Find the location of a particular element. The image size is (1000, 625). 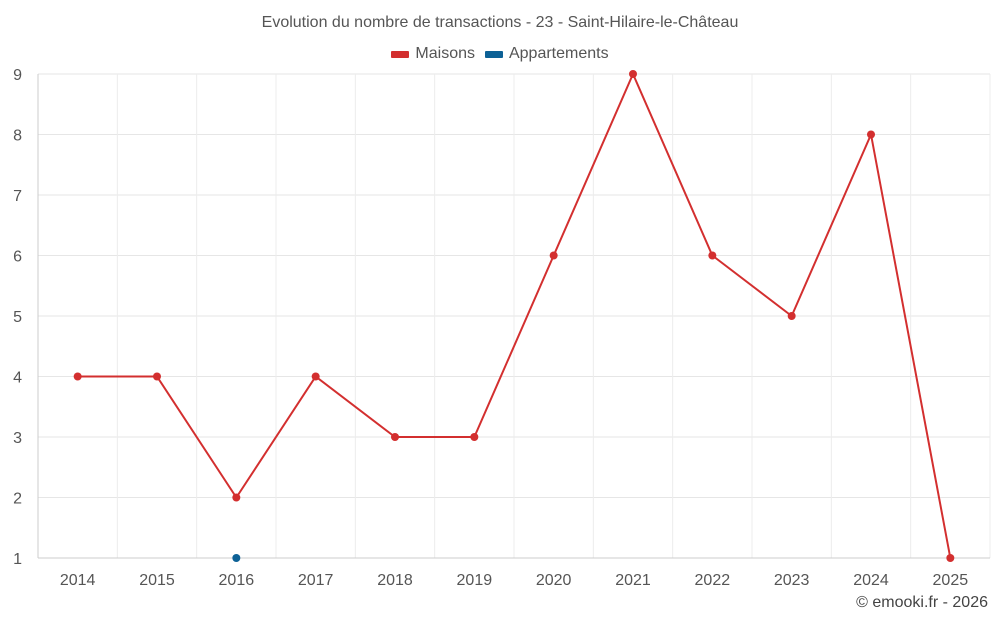

y-tick-label: 4 is located at coordinates (17, 378).